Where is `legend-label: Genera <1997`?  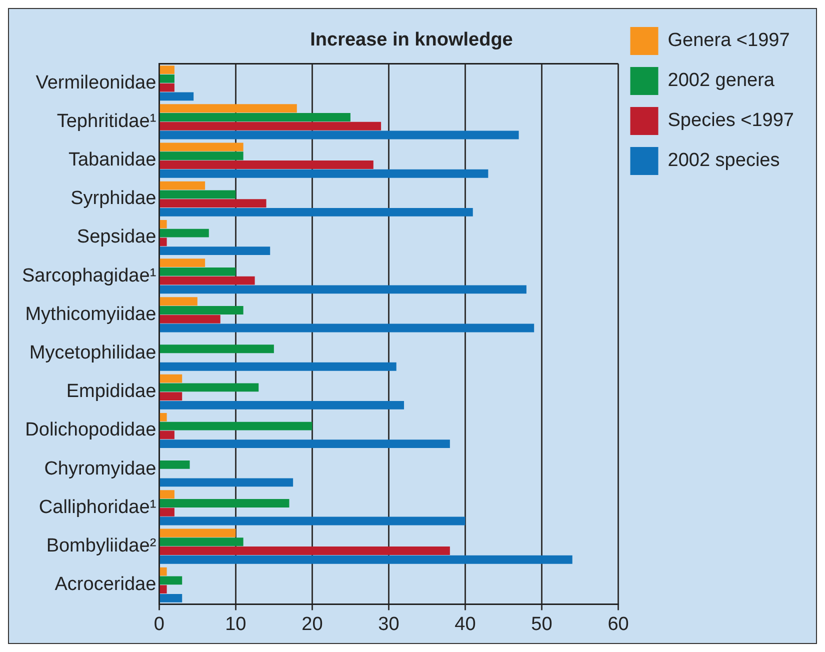
legend-label: Genera <1997 is located at coordinates (729, 41).